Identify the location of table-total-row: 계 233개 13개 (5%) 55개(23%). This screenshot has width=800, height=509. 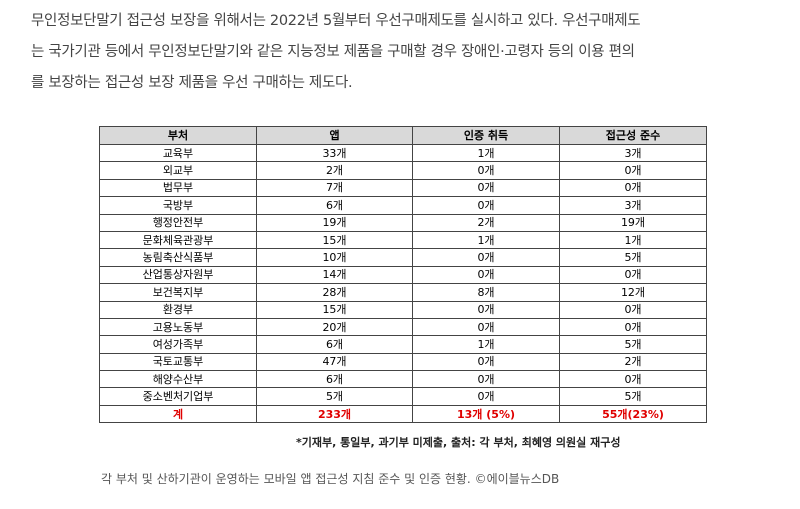
(403, 414).